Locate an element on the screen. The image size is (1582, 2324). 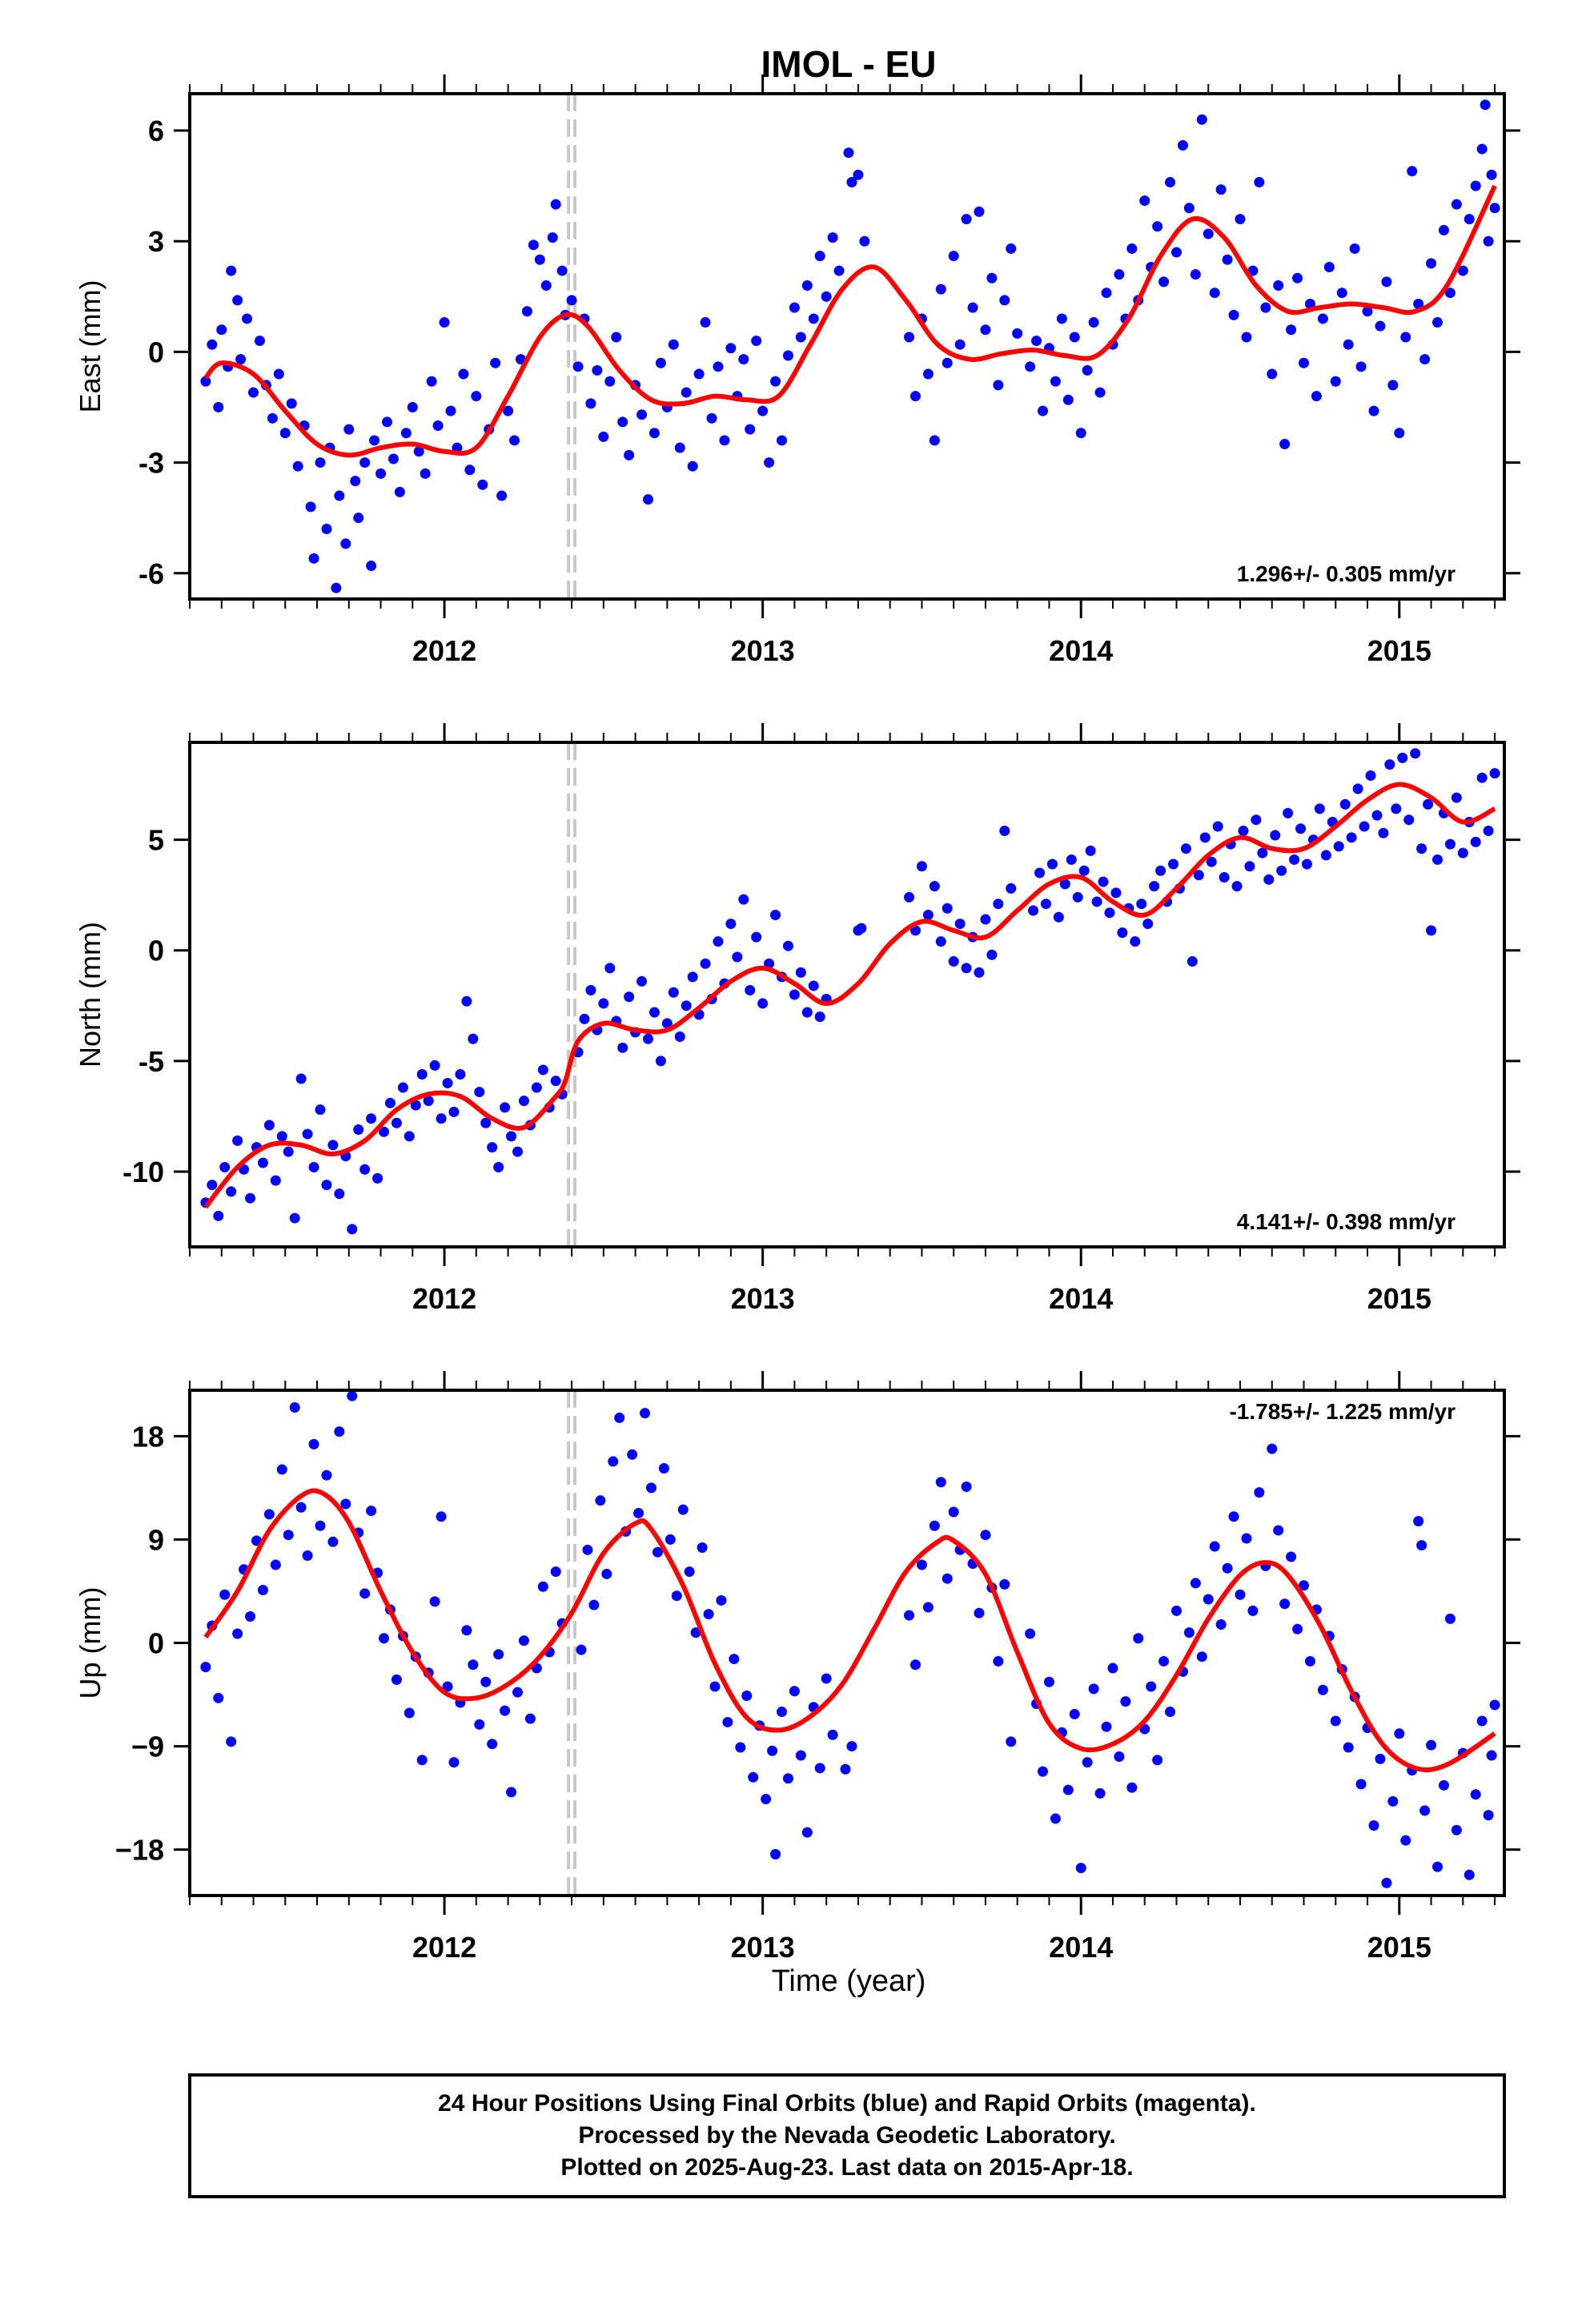
y-tick-label: -6 is located at coordinates (151, 573).